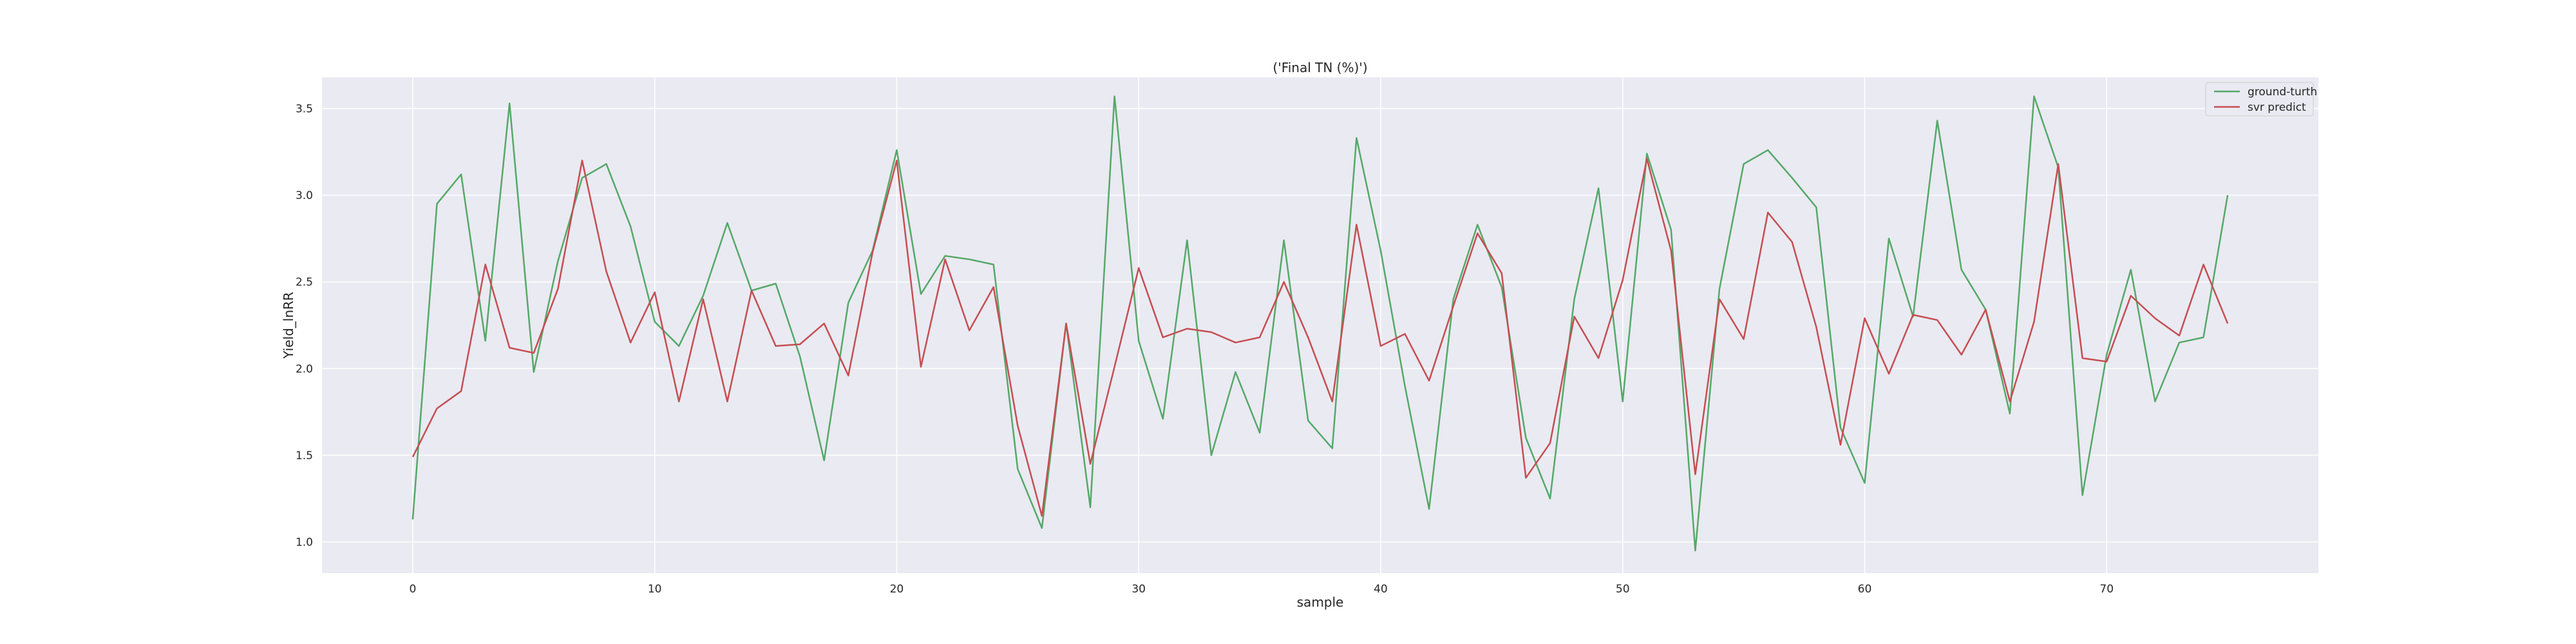 The height and width of the screenshot is (644, 2576). Describe the element at coordinates (897, 589) in the screenshot. I see `x-tick-label: 20` at that location.